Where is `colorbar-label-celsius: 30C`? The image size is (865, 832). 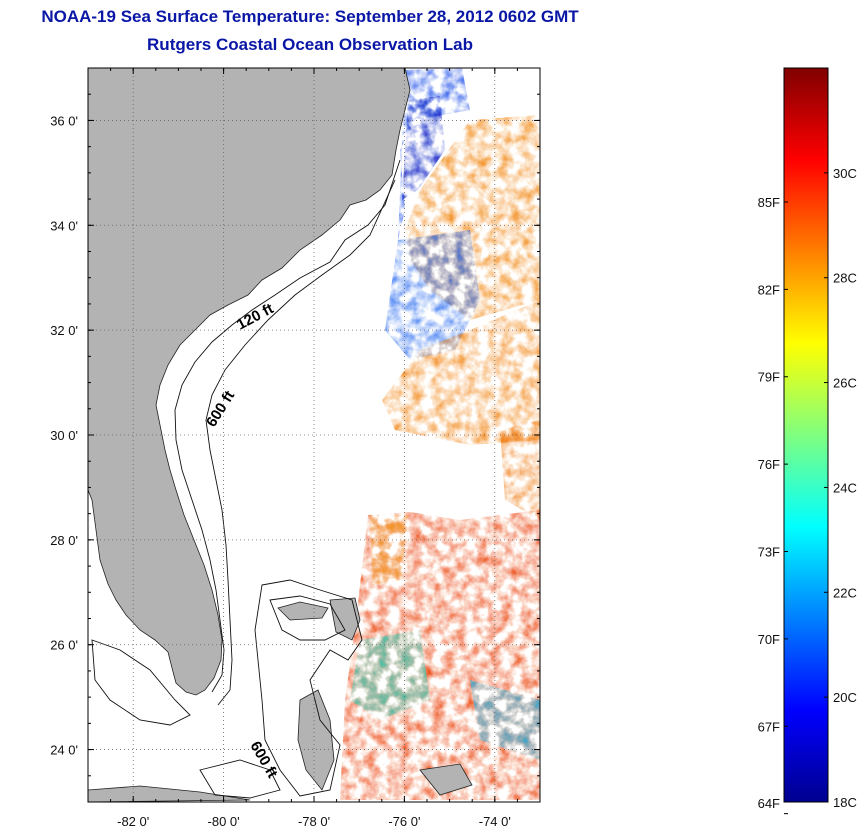
colorbar-label-celsius: 30C is located at coordinates (845, 173).